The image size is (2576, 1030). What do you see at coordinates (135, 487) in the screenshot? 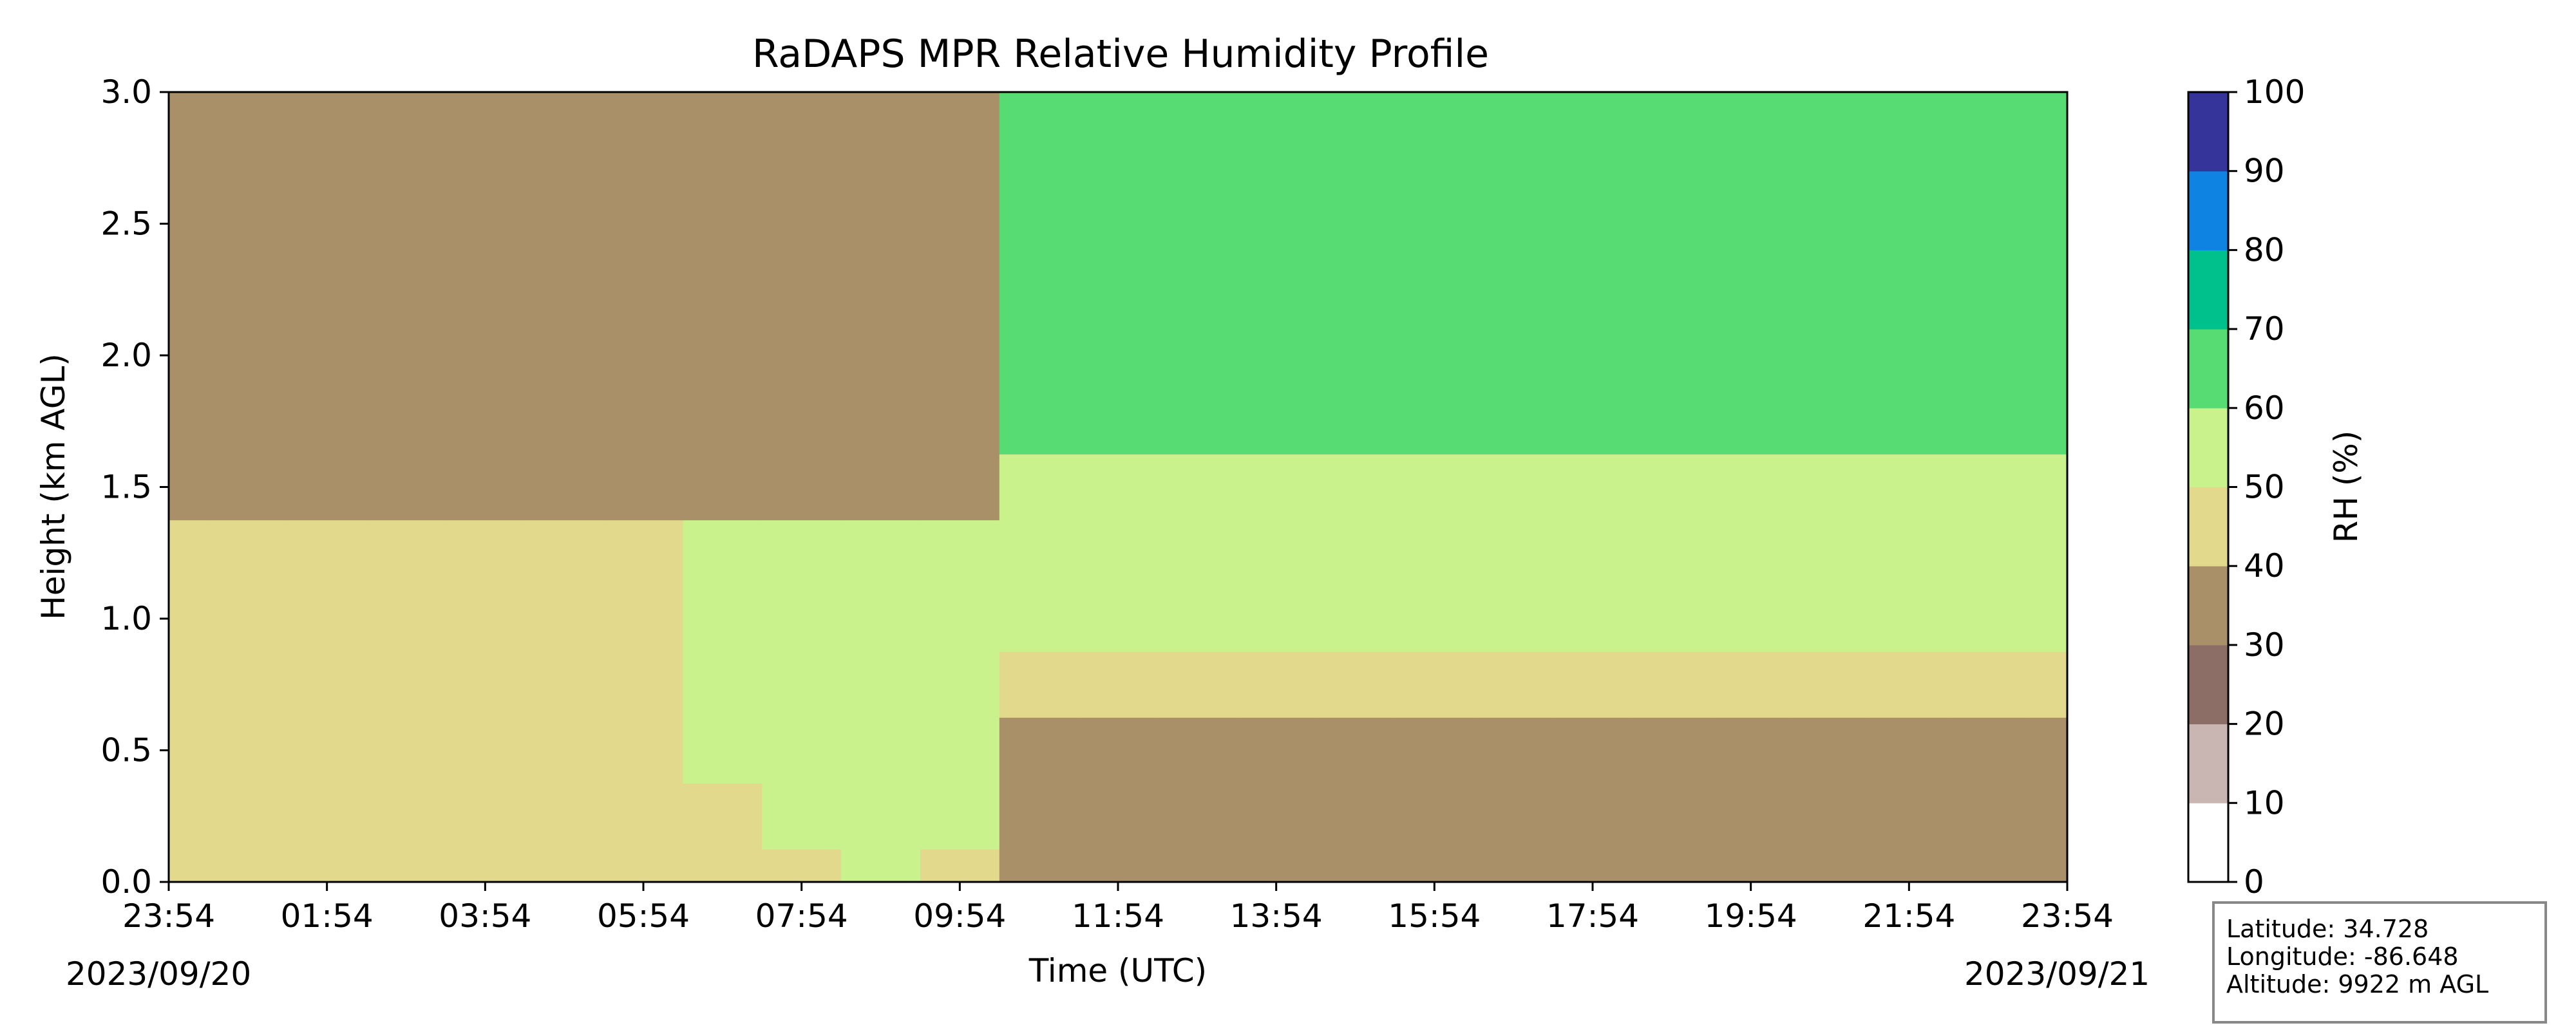
I see `y-axis: 0.0 0.5 1.0 1.5 2.0 2.5 3.0` at bounding box center [135, 487].